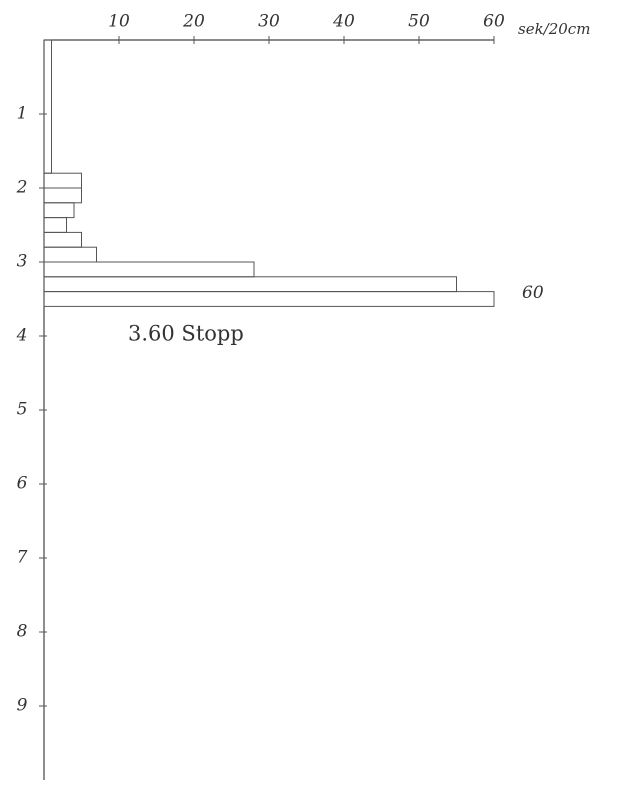 This screenshot has height=787, width=632. Describe the element at coordinates (22, 262) in the screenshot. I see `y-tick-label: 3` at that location.